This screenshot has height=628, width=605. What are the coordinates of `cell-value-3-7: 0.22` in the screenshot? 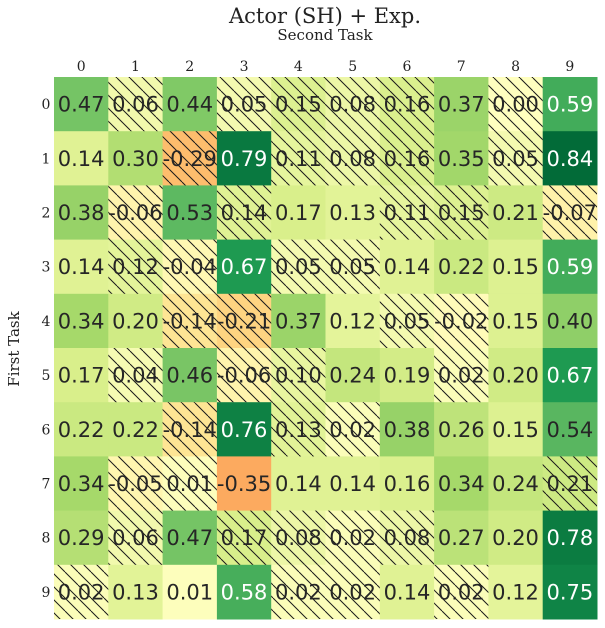 It's located at (461, 267).